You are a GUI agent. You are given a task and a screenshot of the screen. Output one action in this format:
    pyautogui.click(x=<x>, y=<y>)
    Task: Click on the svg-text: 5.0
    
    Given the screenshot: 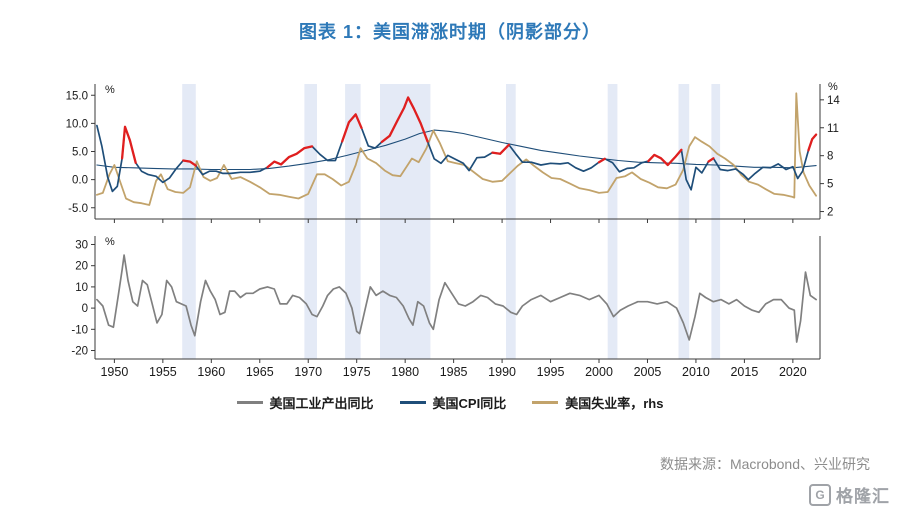 What is the action you would take?
    pyautogui.click(x=80, y=153)
    